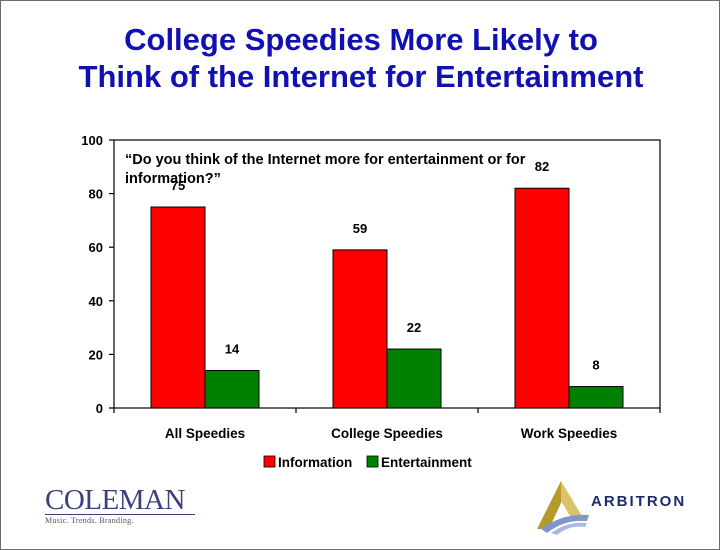 This screenshot has height=550, width=720. Describe the element at coordinates (372, 461) in the screenshot. I see `legend-swatch-entertainment` at that location.